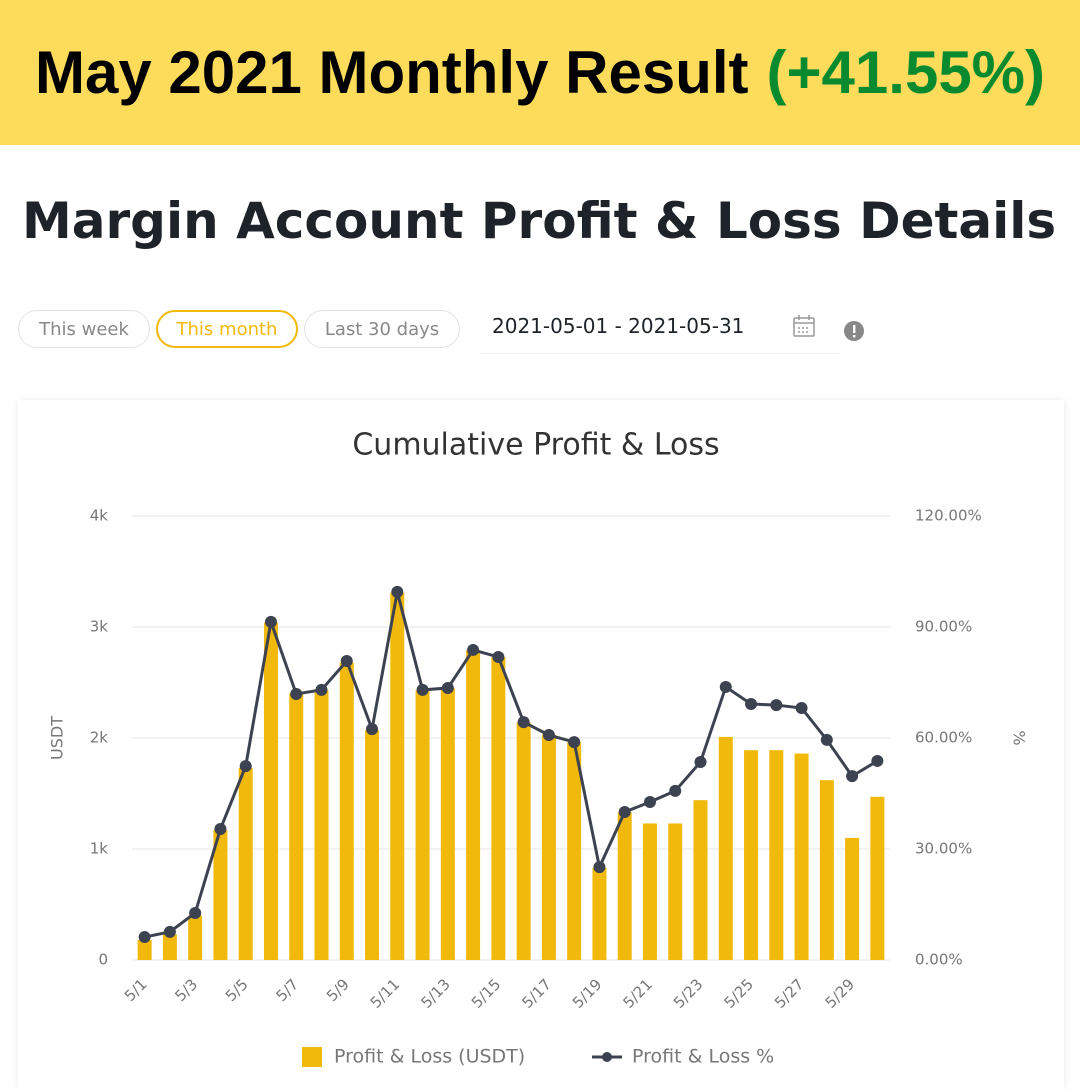  I want to click on y2-axis-label: %, so click(1019, 737).